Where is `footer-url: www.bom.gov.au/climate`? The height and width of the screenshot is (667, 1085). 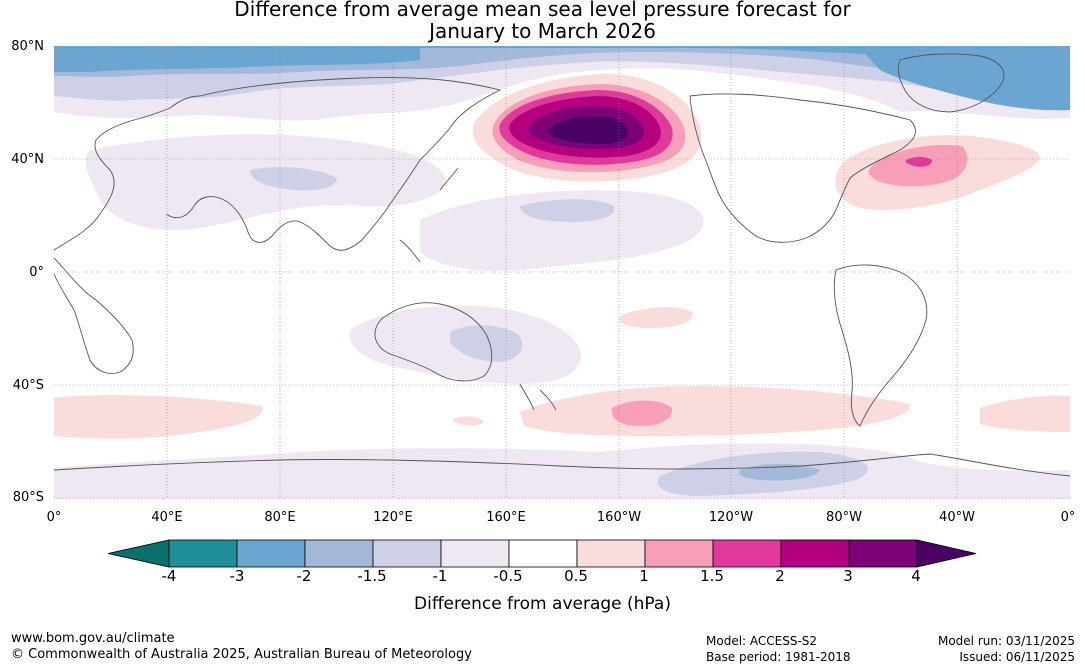
footer-url: www.bom.gov.au/climate is located at coordinates (93, 638).